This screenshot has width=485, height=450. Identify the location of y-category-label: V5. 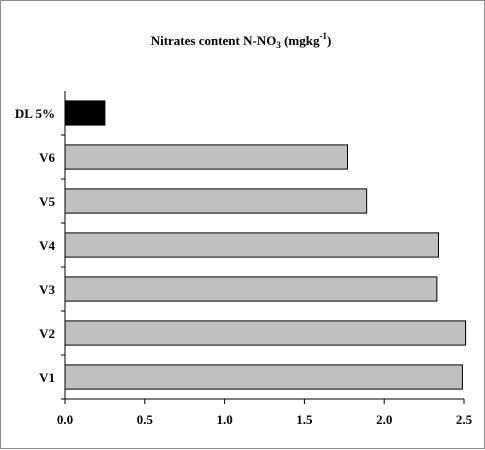
(47, 201).